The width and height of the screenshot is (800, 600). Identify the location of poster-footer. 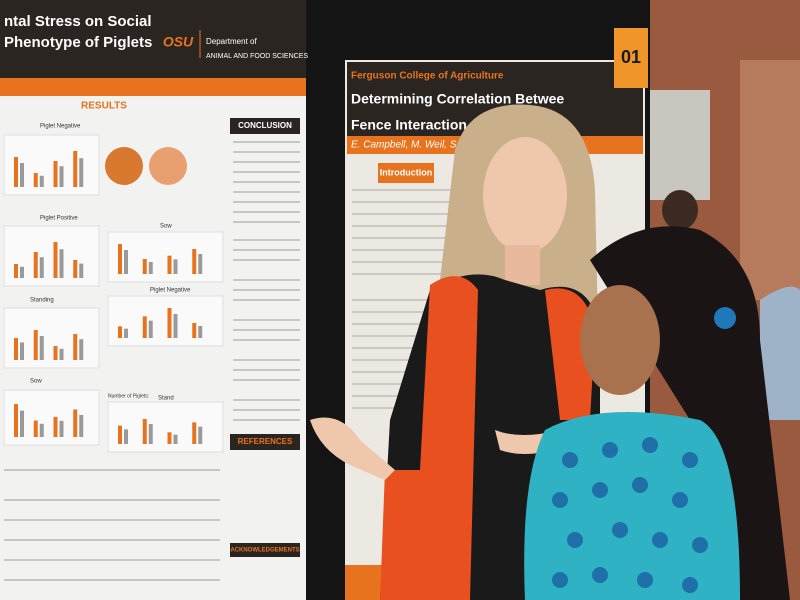
(365, 582).